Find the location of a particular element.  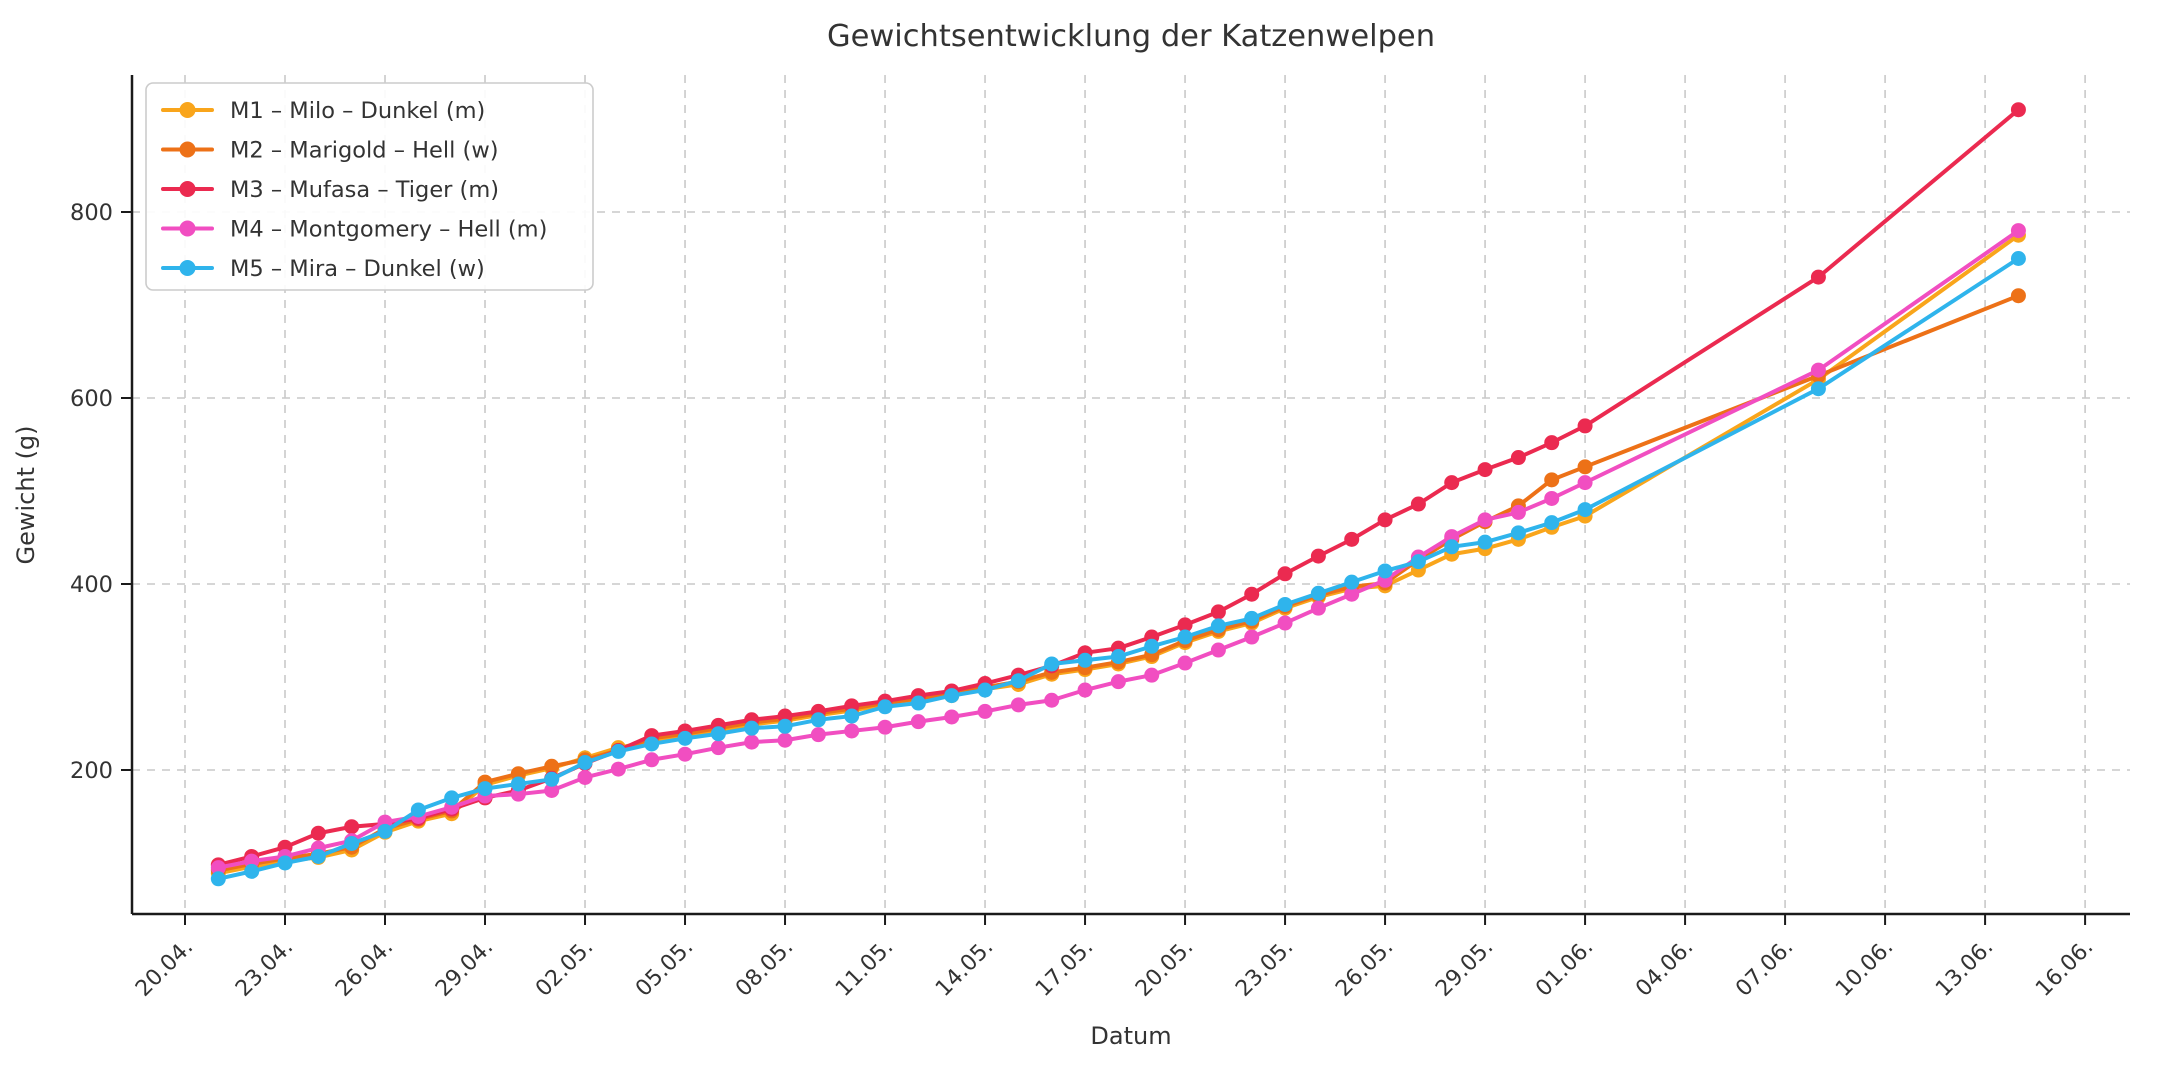

data-point-M3-28.05. is located at coordinates (1452, 483).